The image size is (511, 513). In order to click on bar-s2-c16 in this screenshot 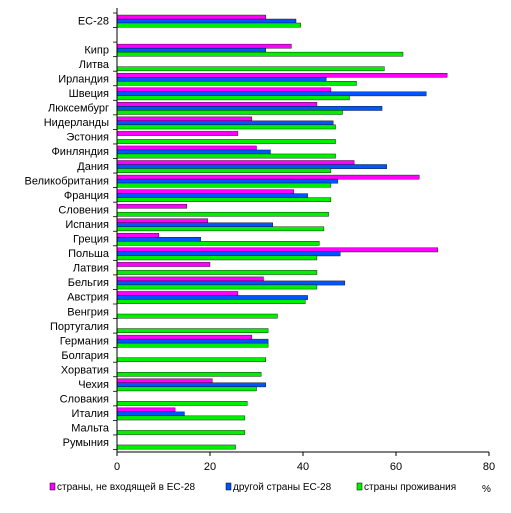, I will do `click(217, 258)`.